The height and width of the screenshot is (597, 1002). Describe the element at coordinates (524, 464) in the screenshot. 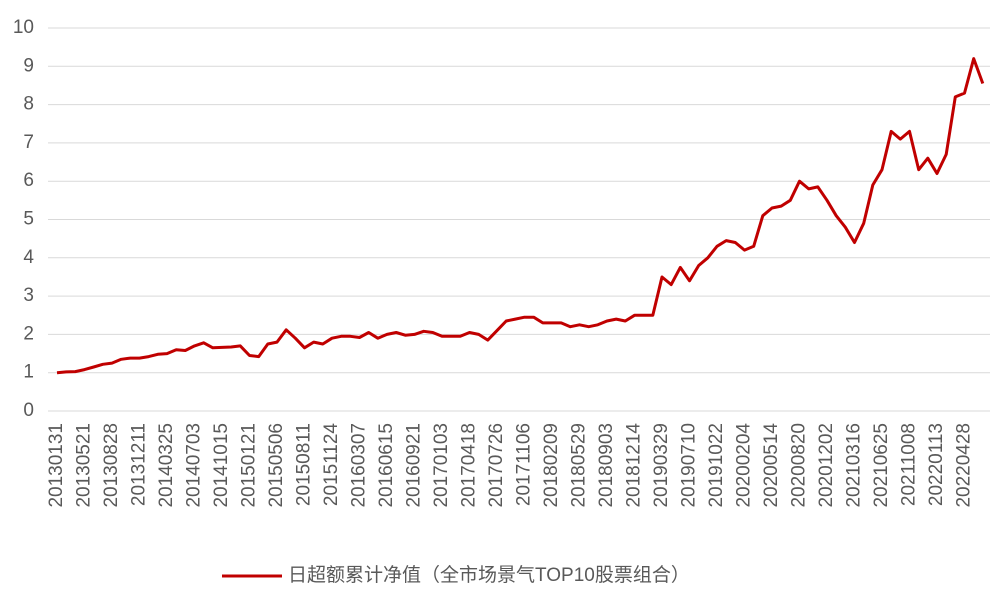

I see `x-tick-label: 20171106` at that location.